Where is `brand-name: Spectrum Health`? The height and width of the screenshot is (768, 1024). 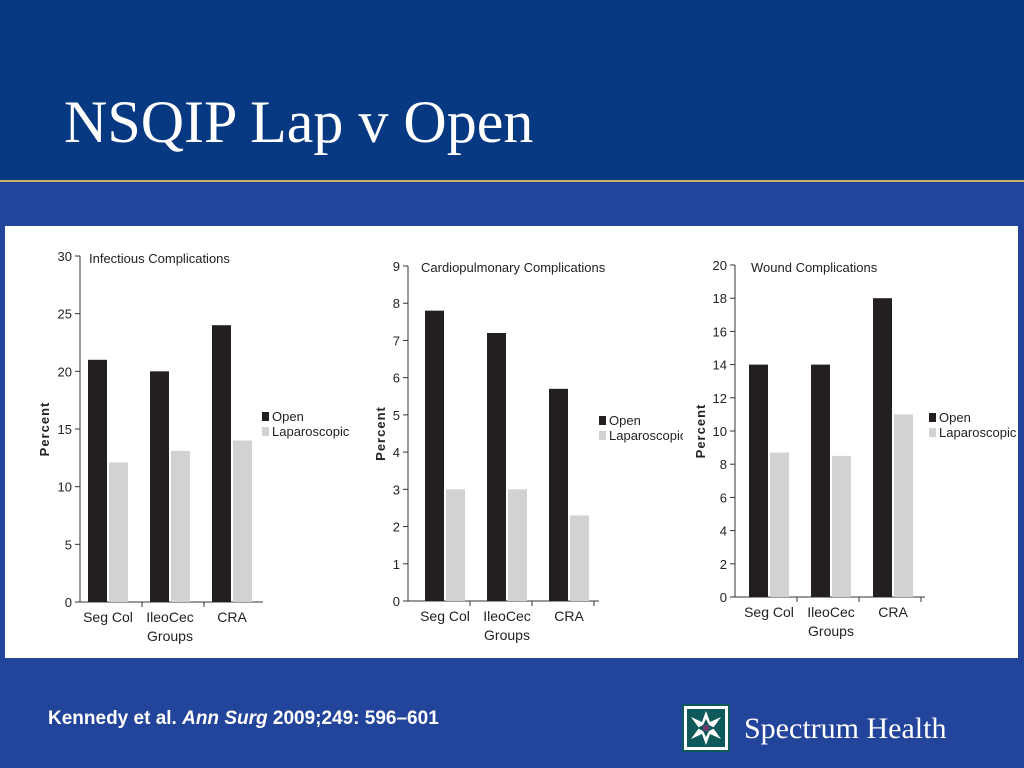
brand-name: Spectrum Health is located at coordinates (845, 728).